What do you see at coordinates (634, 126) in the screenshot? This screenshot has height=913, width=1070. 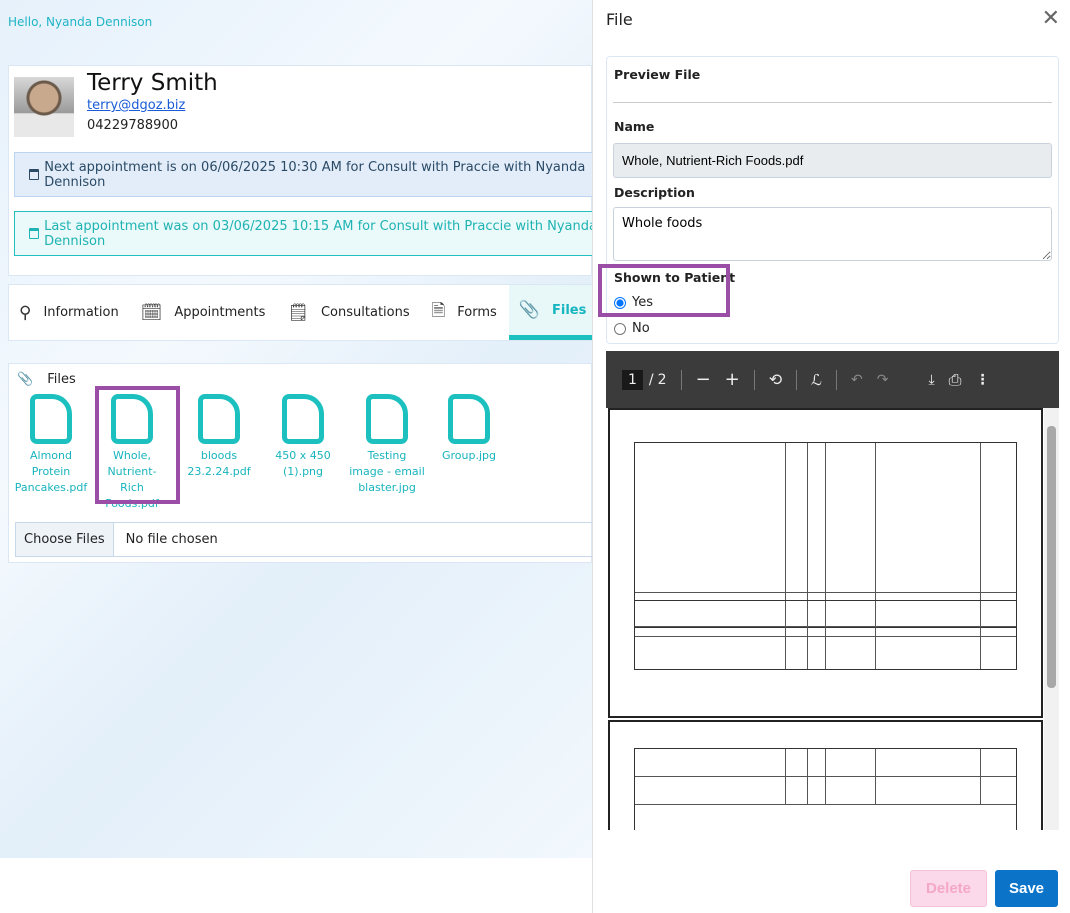 I see `name-label: Name` at bounding box center [634, 126].